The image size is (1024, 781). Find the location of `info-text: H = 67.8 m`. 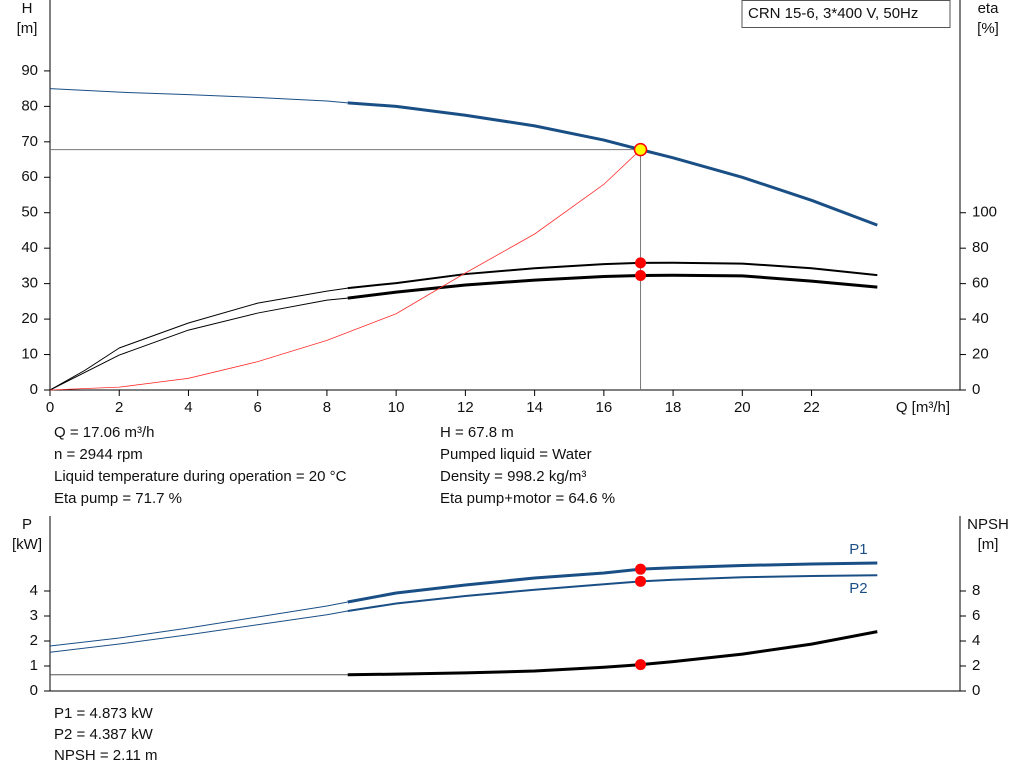

info-text: H = 67.8 m is located at coordinates (477, 432).